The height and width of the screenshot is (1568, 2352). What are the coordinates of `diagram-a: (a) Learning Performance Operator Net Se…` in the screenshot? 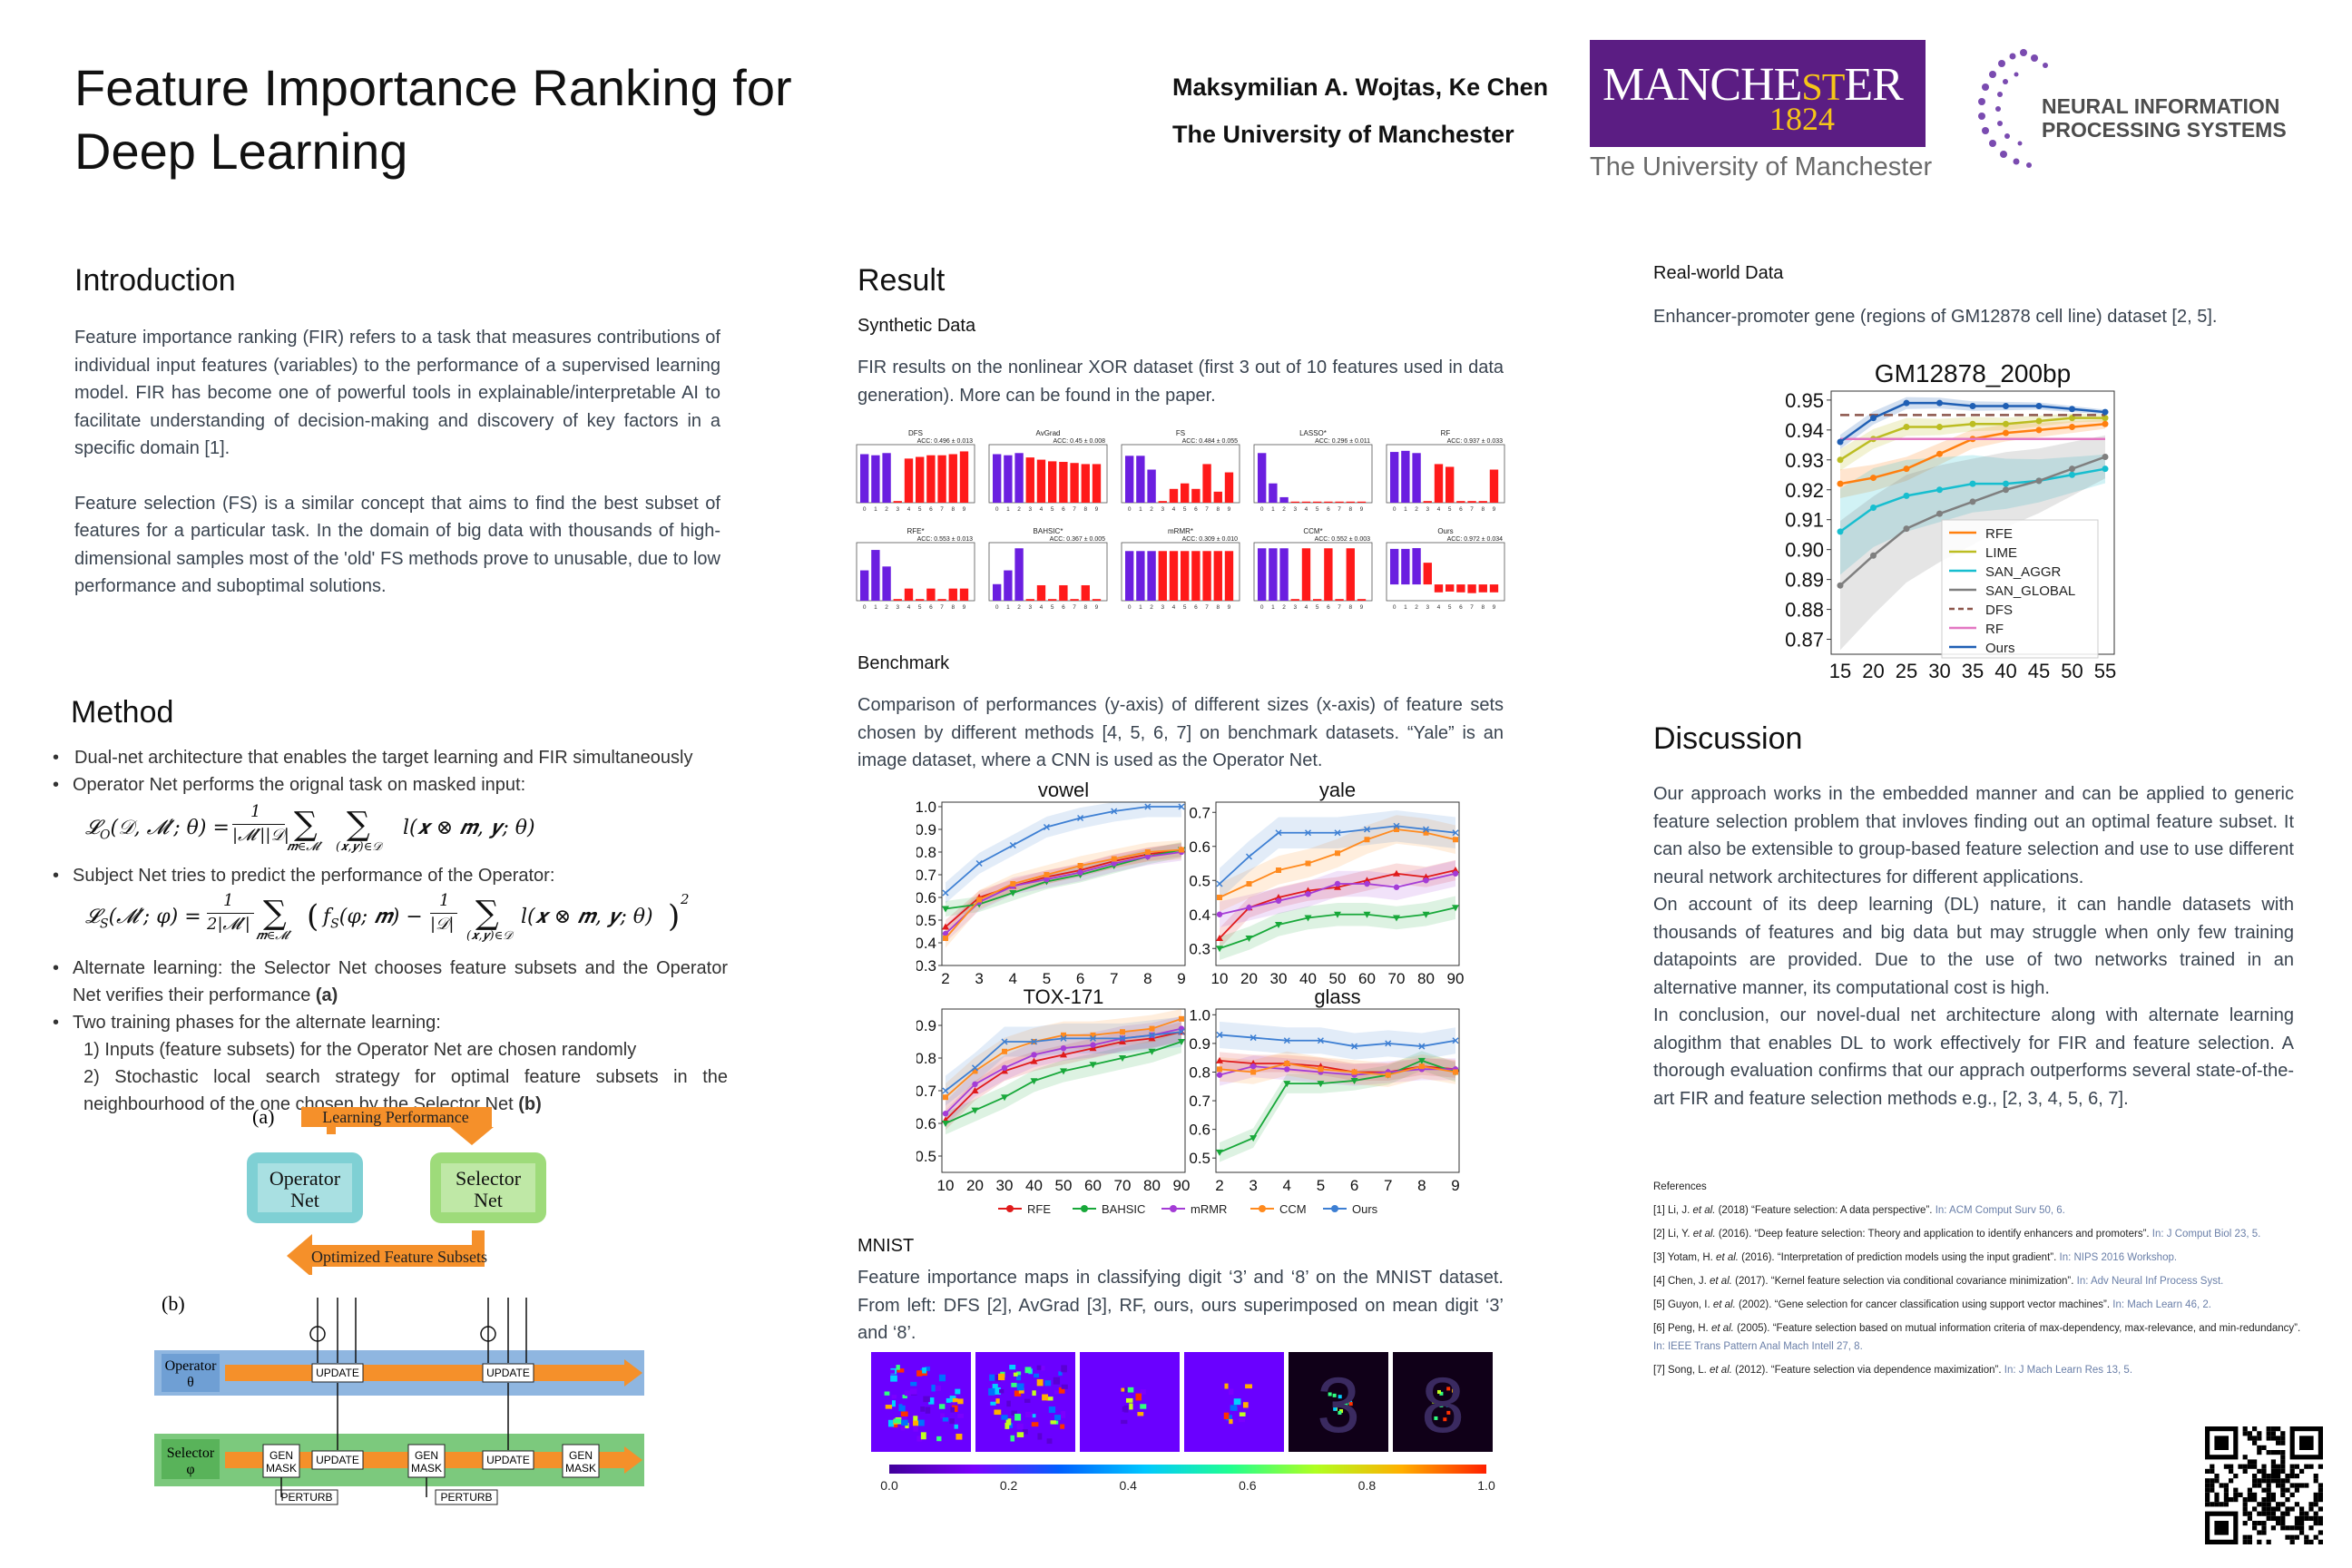 It's located at (396, 1190).